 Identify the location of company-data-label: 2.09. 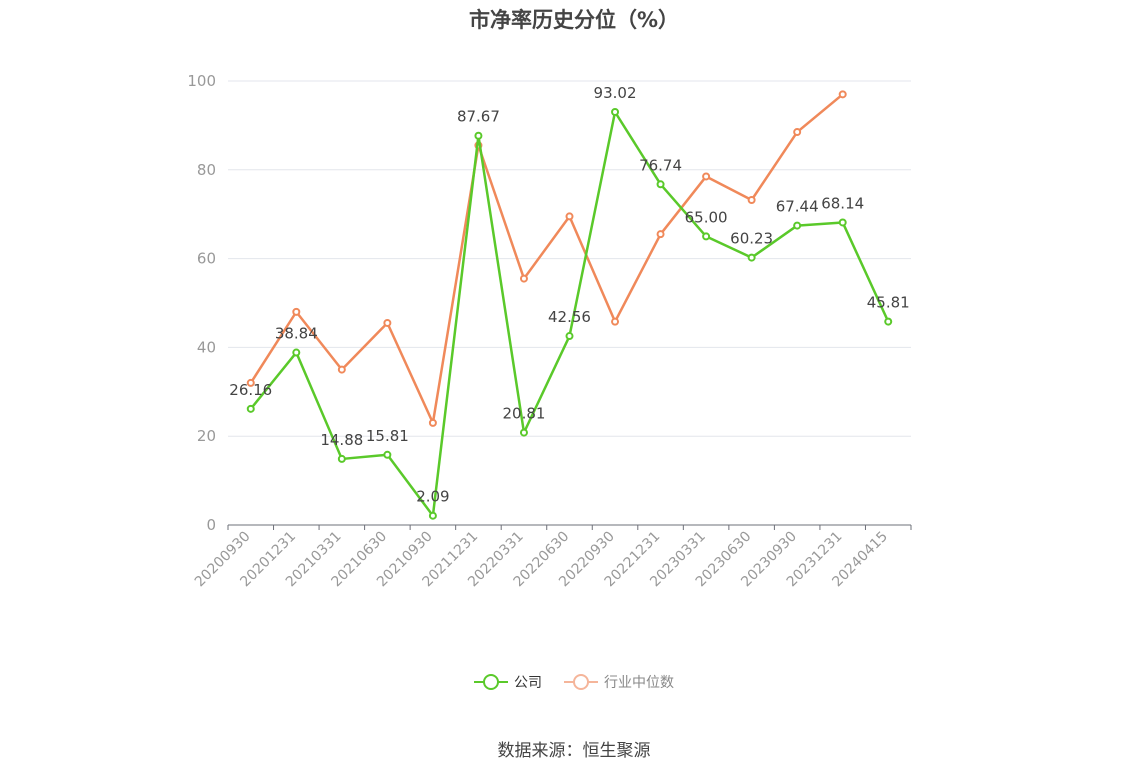
(432, 497).